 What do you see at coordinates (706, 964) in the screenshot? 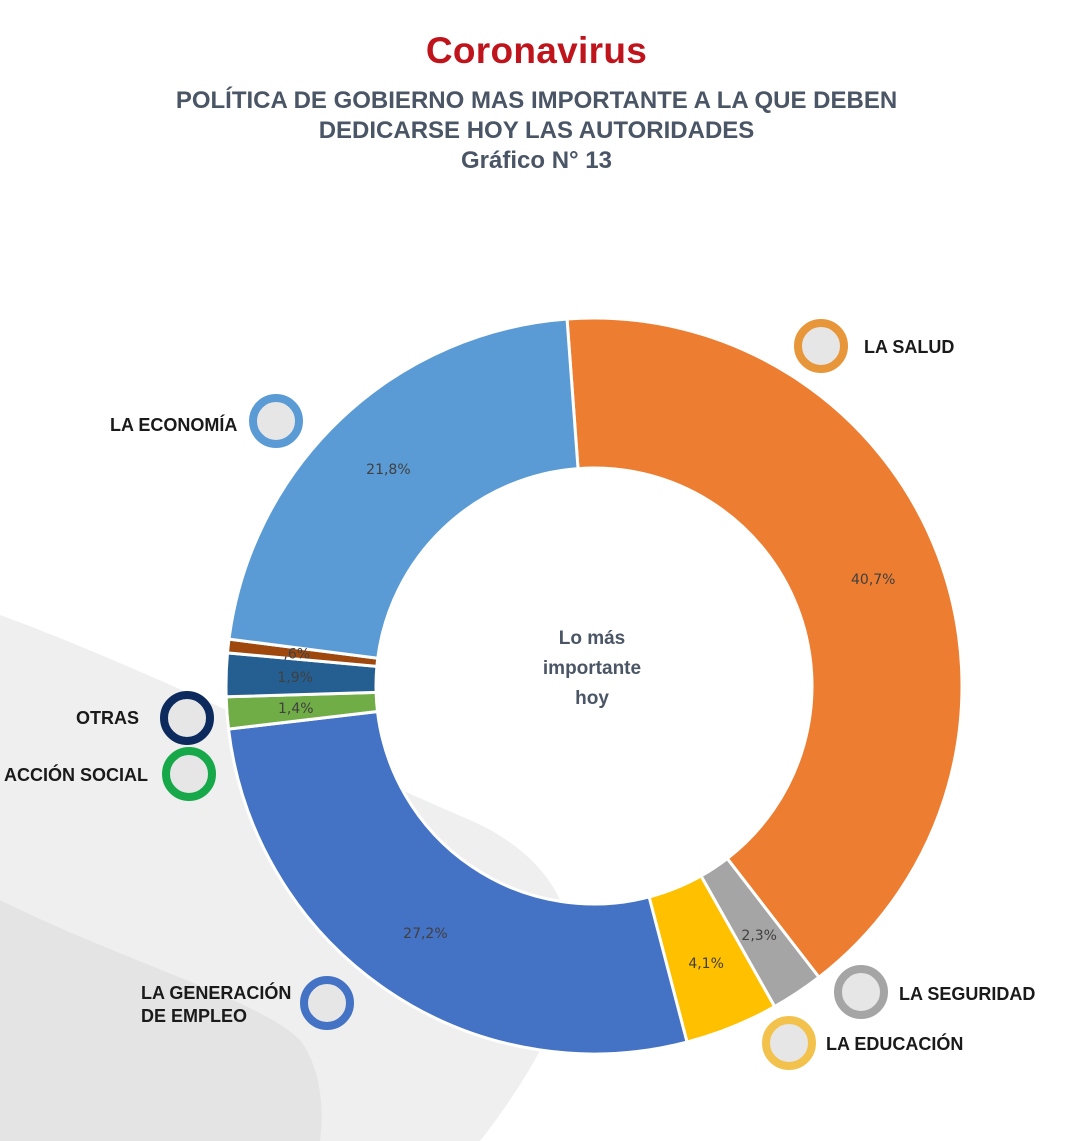
I see `slice-value-label: 4,1%` at bounding box center [706, 964].